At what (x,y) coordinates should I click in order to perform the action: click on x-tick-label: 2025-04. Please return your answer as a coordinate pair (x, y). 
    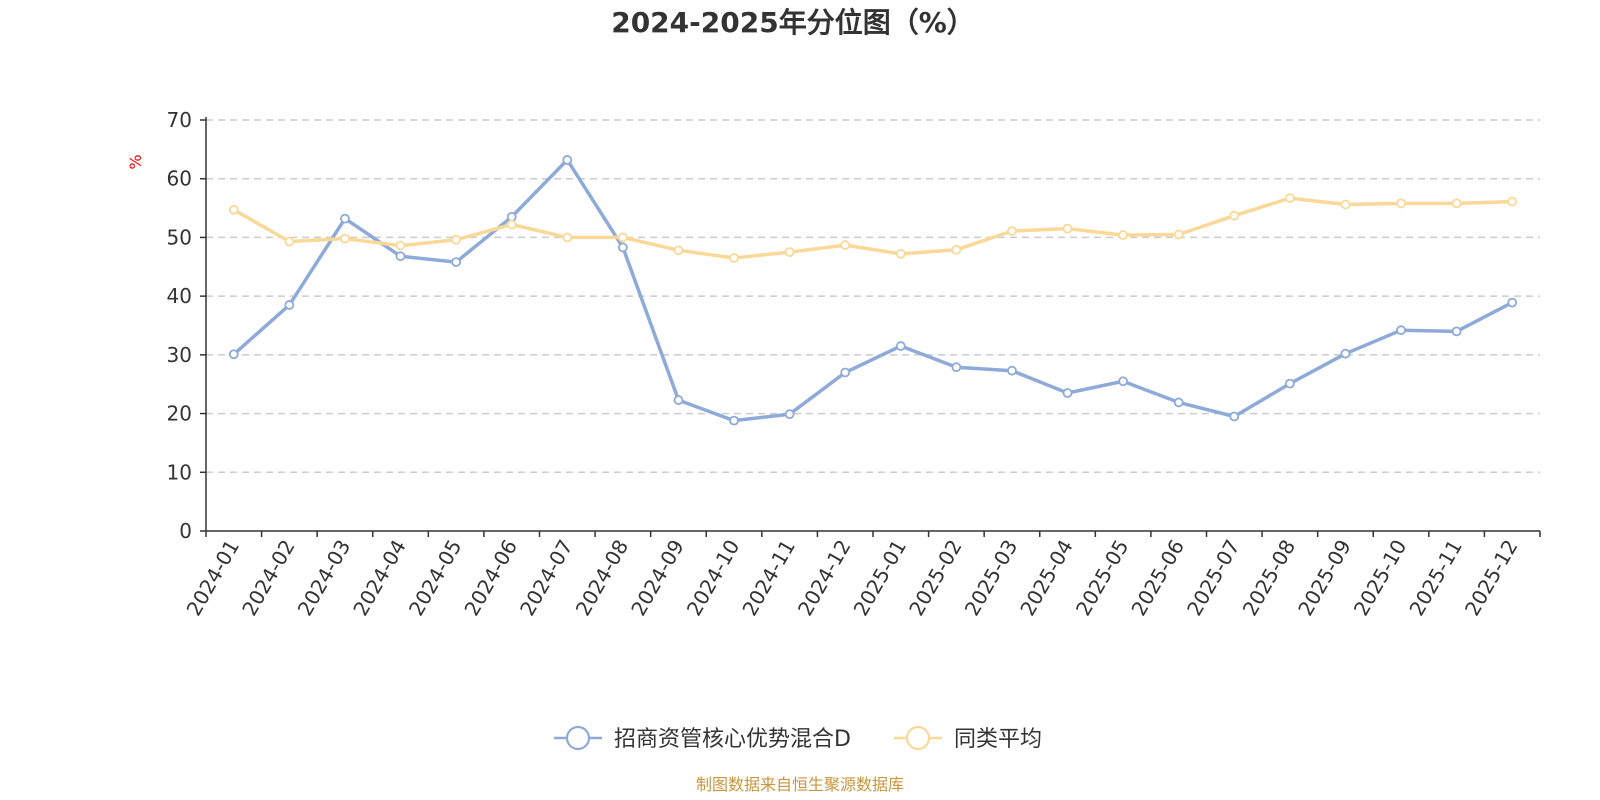
    Looking at the image, I should click on (1046, 578).